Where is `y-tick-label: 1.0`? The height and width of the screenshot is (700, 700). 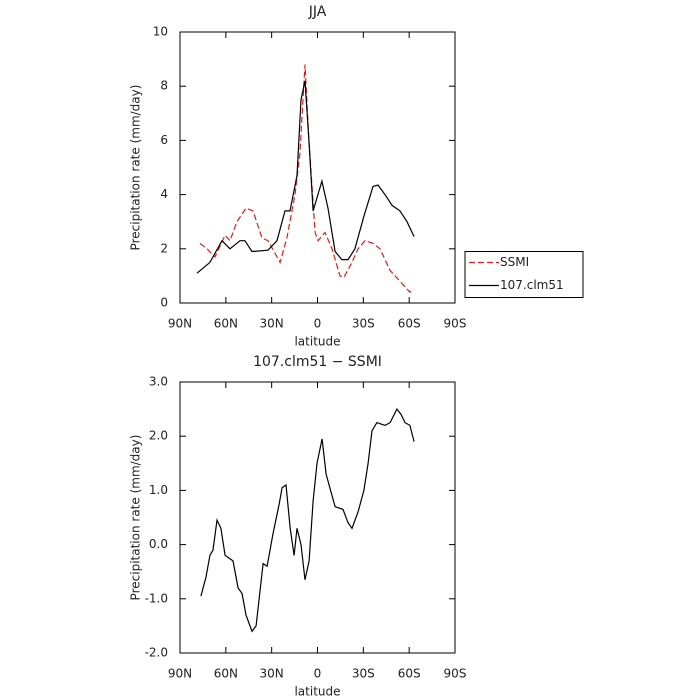
y-tick-label: 1.0 is located at coordinates (158, 490).